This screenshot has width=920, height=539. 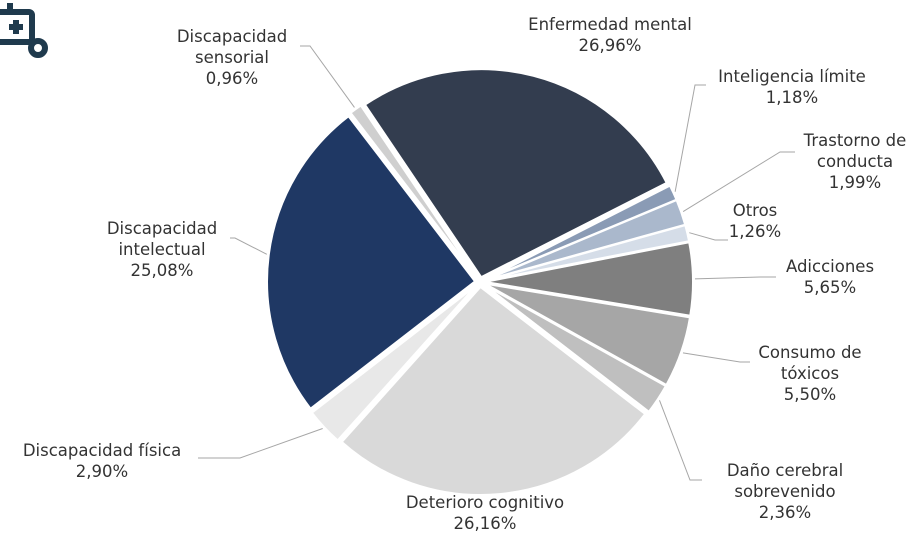 I want to click on slice-value: 5,65%, so click(x=830, y=287).